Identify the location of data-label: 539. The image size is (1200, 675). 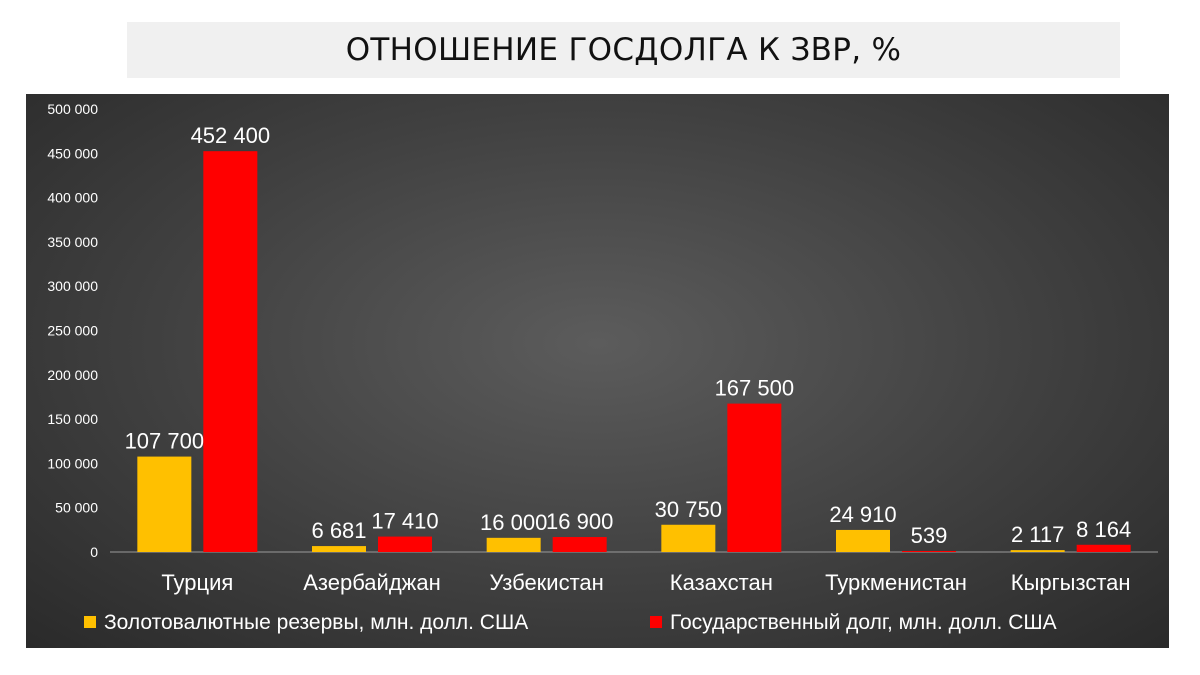
(929, 535).